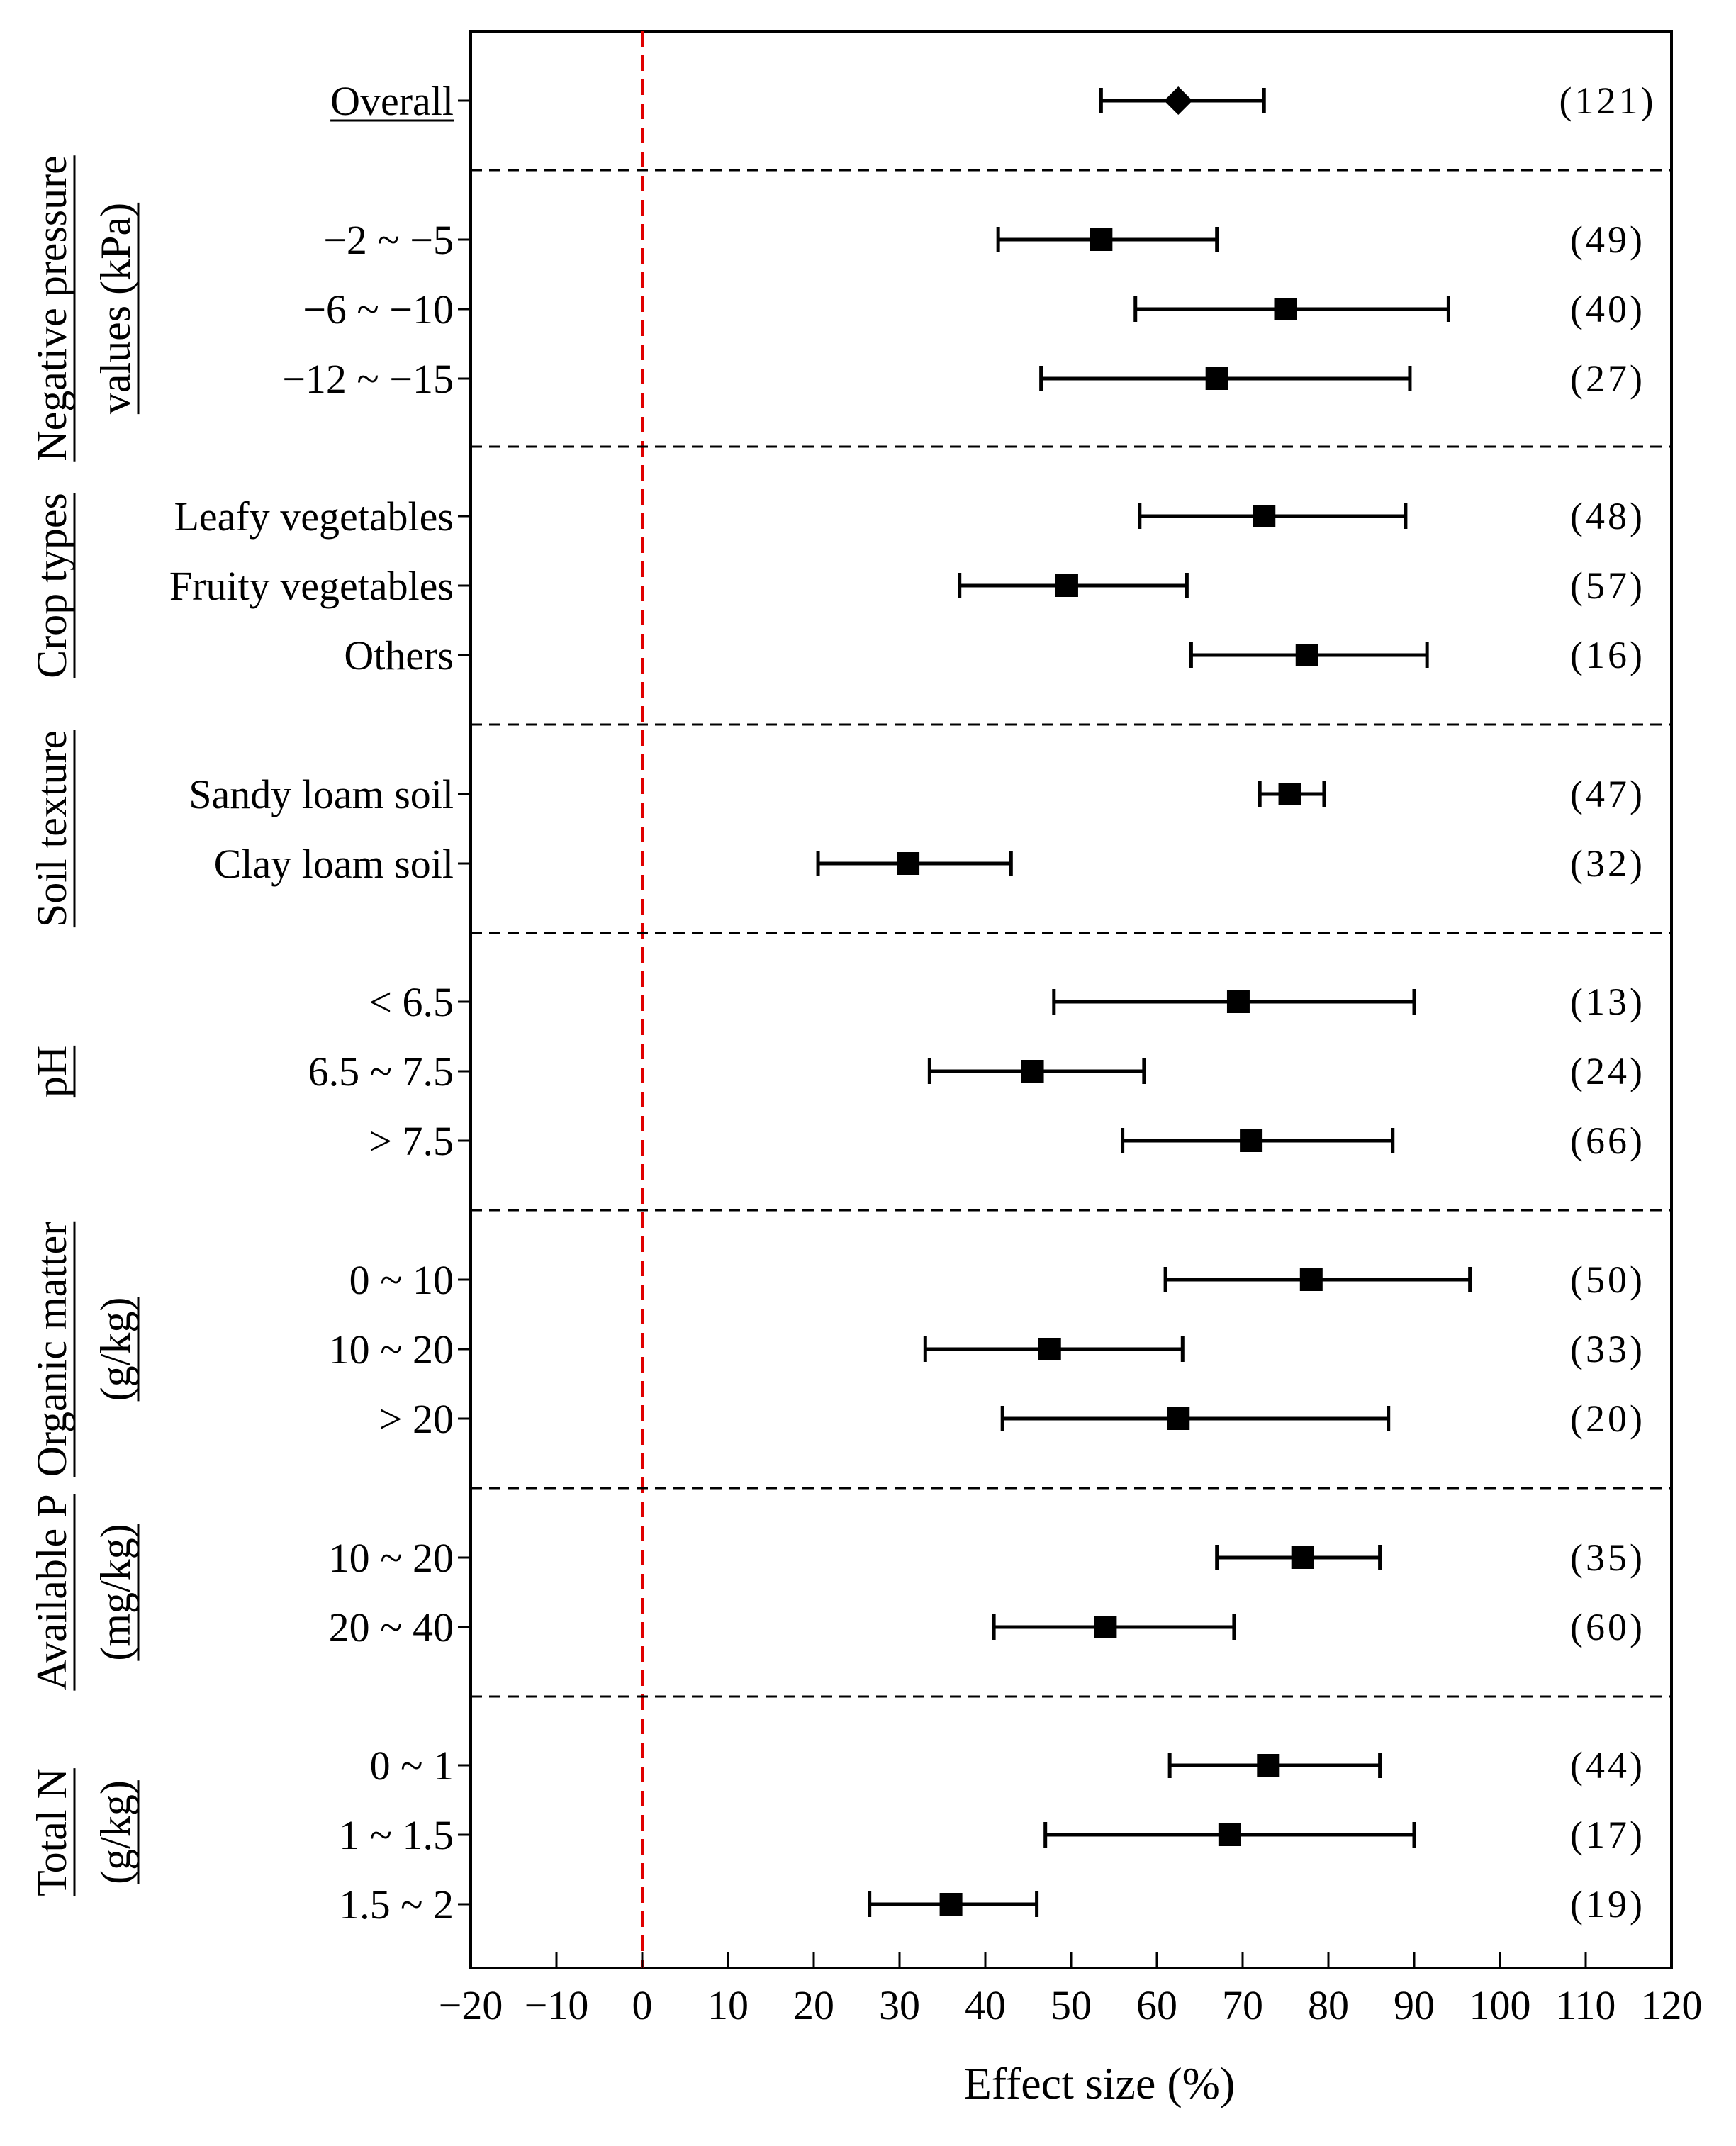 The image size is (1736, 2146). What do you see at coordinates (411, 1002) in the screenshot?
I see `row-label: < 6.5` at bounding box center [411, 1002].